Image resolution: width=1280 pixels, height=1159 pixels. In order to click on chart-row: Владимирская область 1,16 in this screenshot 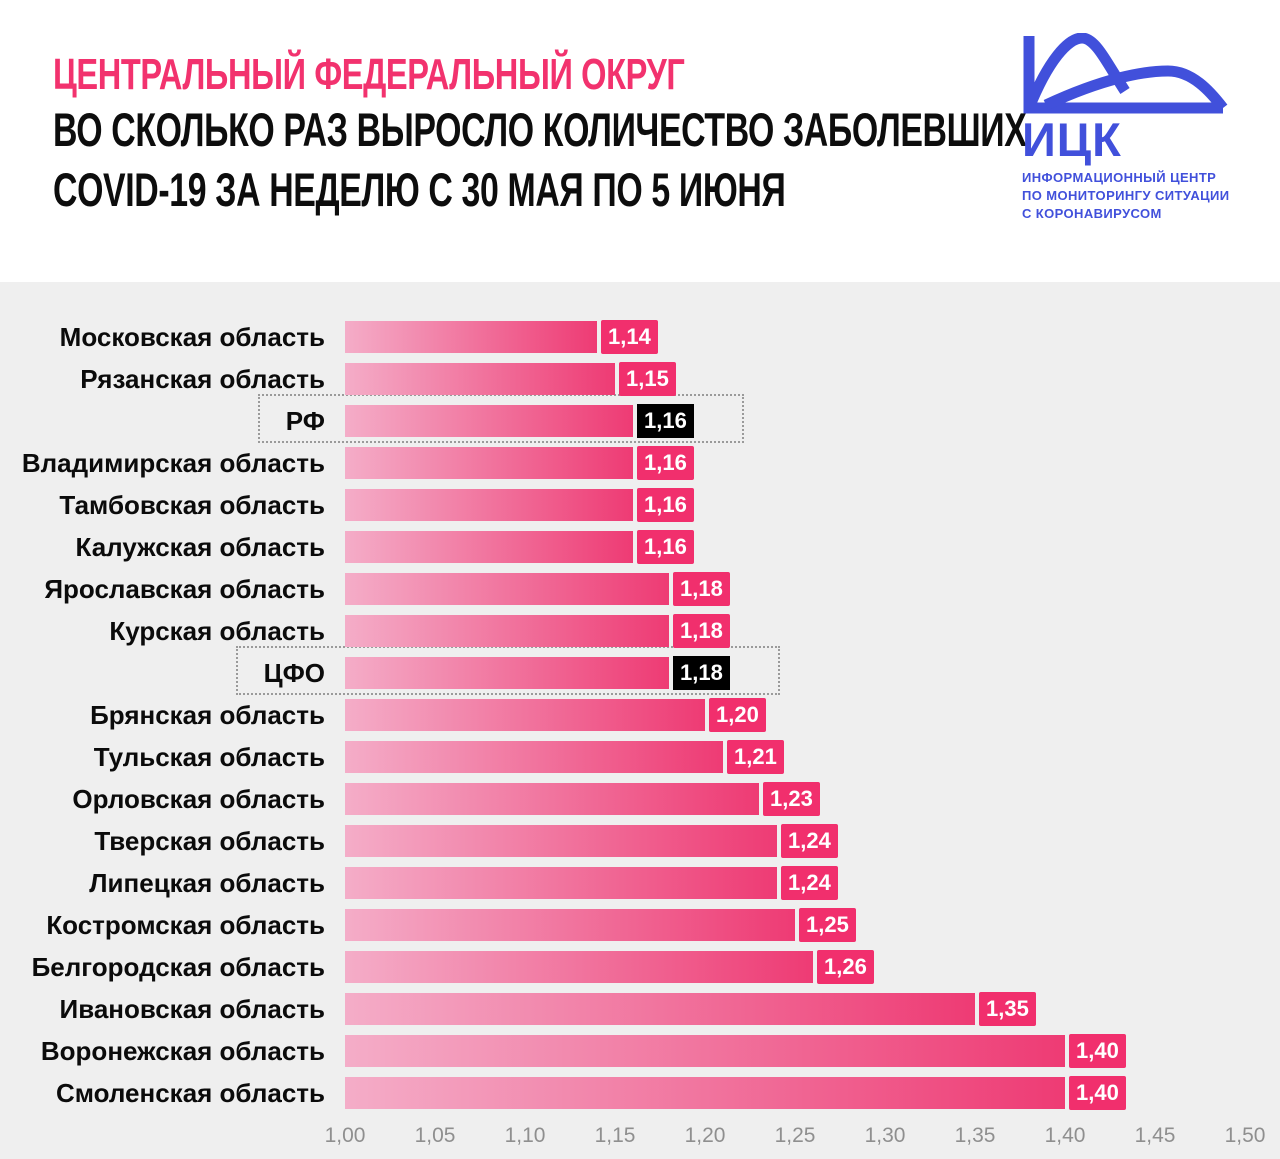, I will do `click(640, 463)`.